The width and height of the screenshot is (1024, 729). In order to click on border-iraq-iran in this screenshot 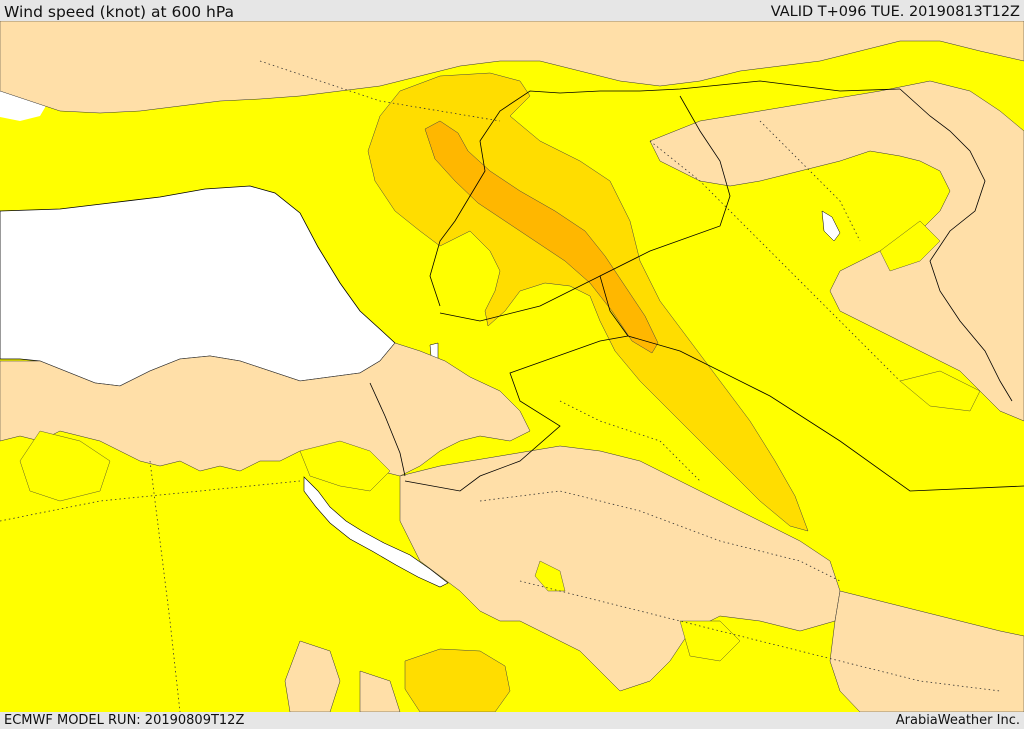, I will do `click(956, 245)`.